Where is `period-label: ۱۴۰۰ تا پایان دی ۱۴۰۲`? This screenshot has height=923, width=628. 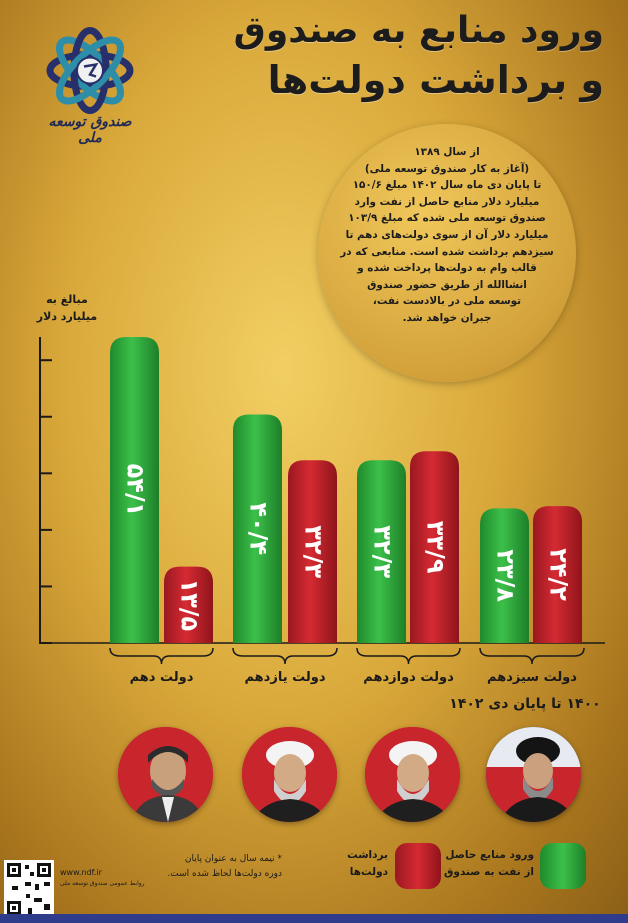
period-label: ۱۴۰۰ تا پایان دی ۱۴۰۲ is located at coordinates (525, 704).